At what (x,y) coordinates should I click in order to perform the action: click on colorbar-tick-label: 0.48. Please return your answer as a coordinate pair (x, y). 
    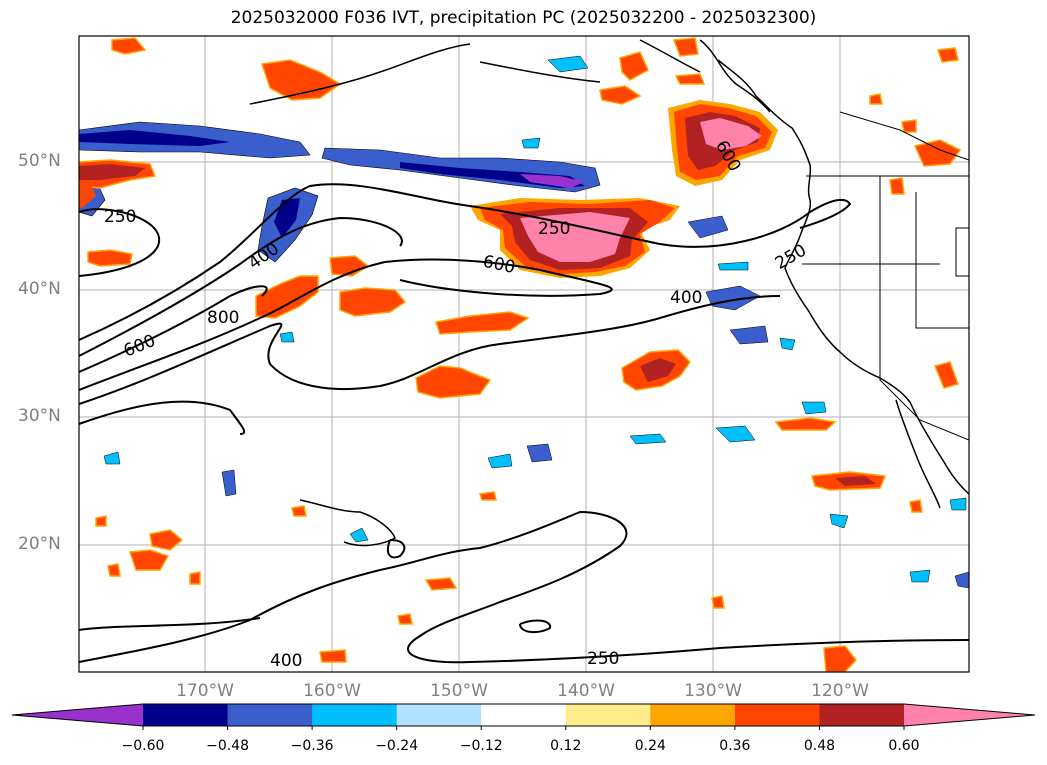
    Looking at the image, I should click on (819, 746).